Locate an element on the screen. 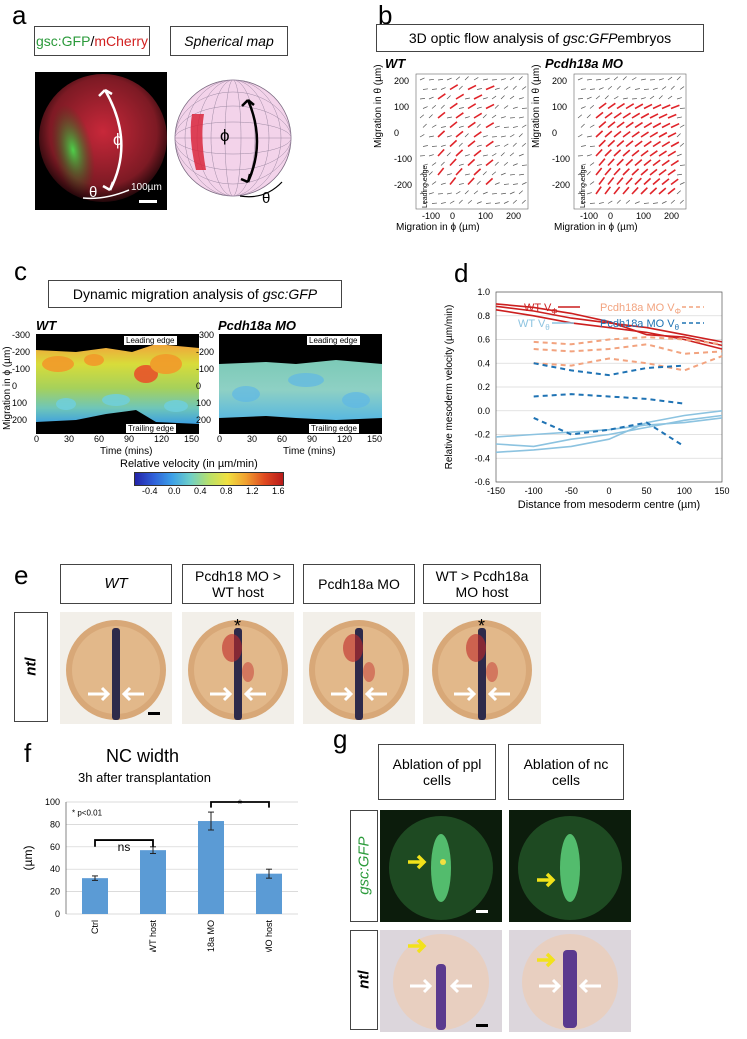  white-arrow-left is located at coordinates (465, 694).